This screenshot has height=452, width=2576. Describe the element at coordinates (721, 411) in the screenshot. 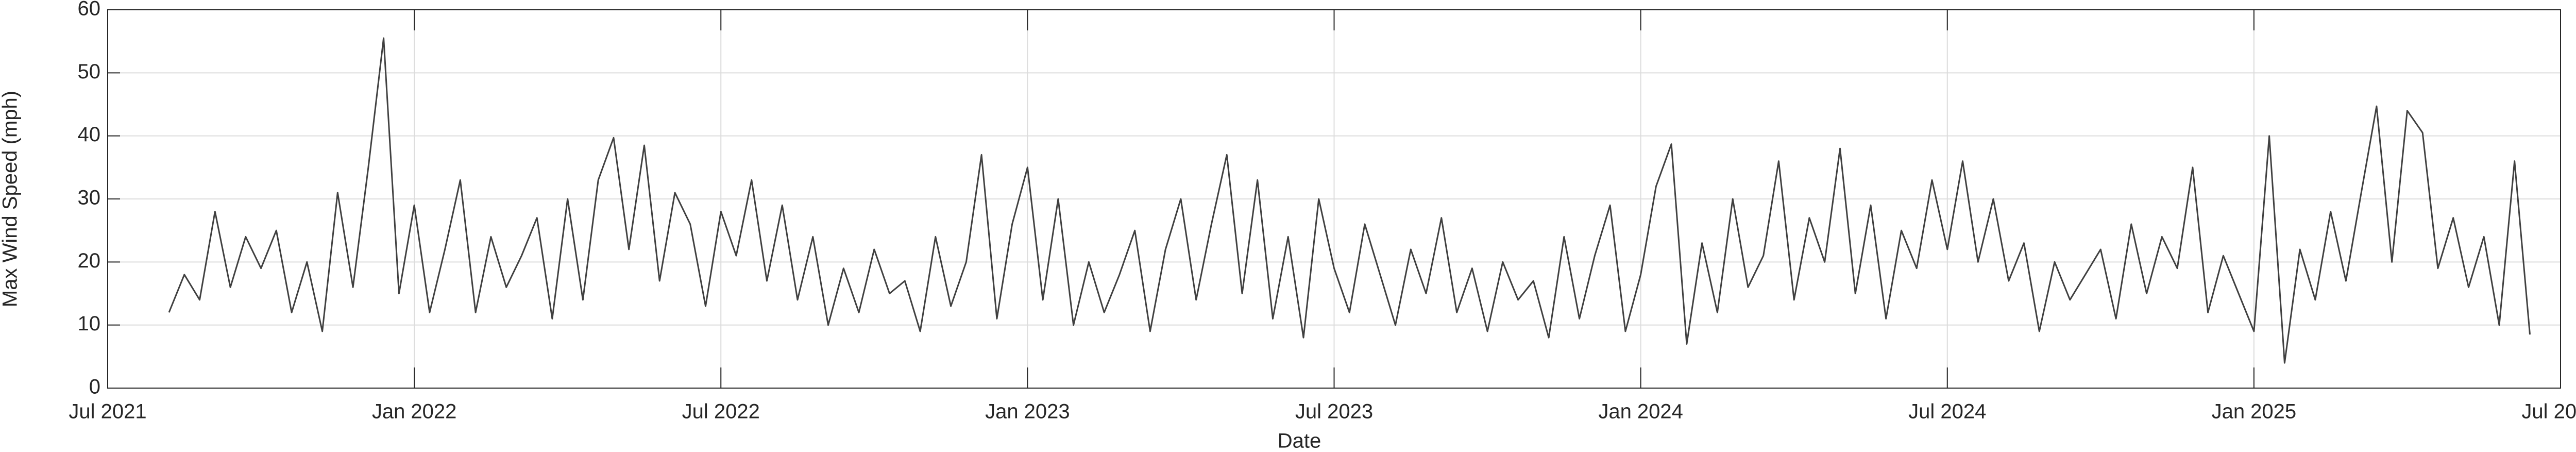

I see `x-tick-label: Jul 2022` at that location.